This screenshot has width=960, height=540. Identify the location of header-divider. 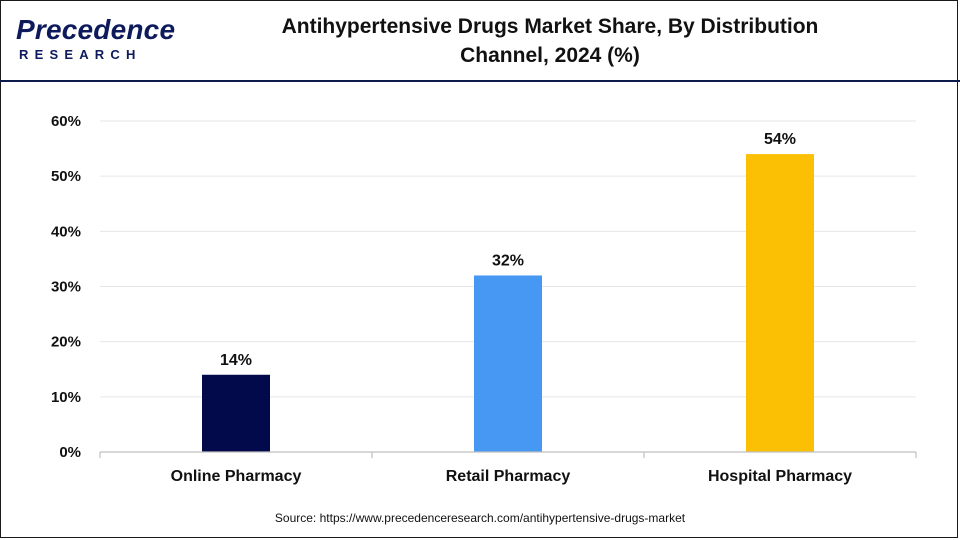
(480, 81).